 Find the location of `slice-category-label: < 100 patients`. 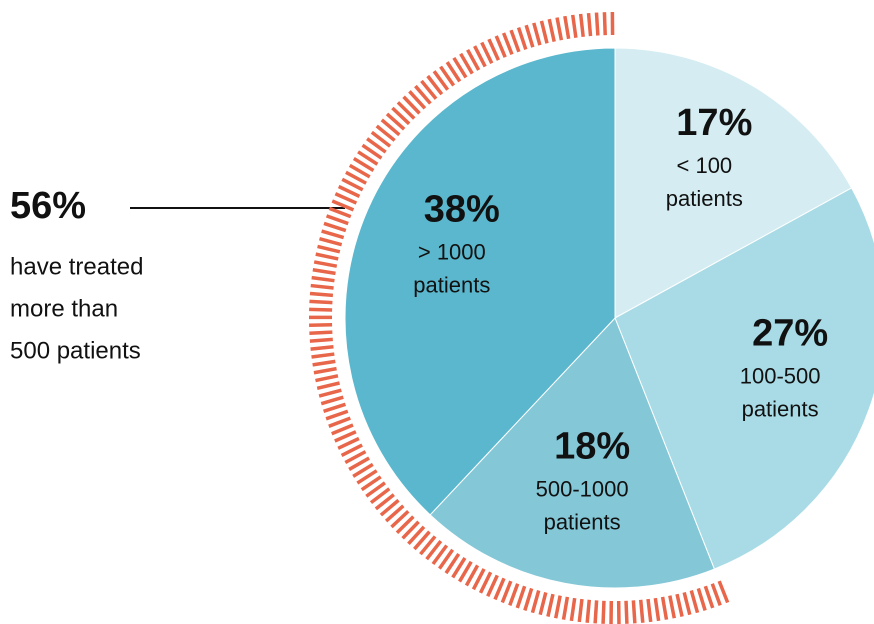

slice-category-label: < 100 patients is located at coordinates (704, 182).